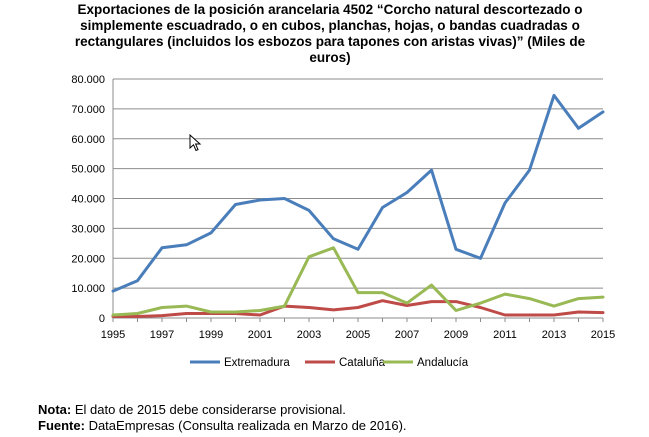 This screenshot has width=649, height=437. I want to click on y-tick-label: 10.000, so click(88, 289).